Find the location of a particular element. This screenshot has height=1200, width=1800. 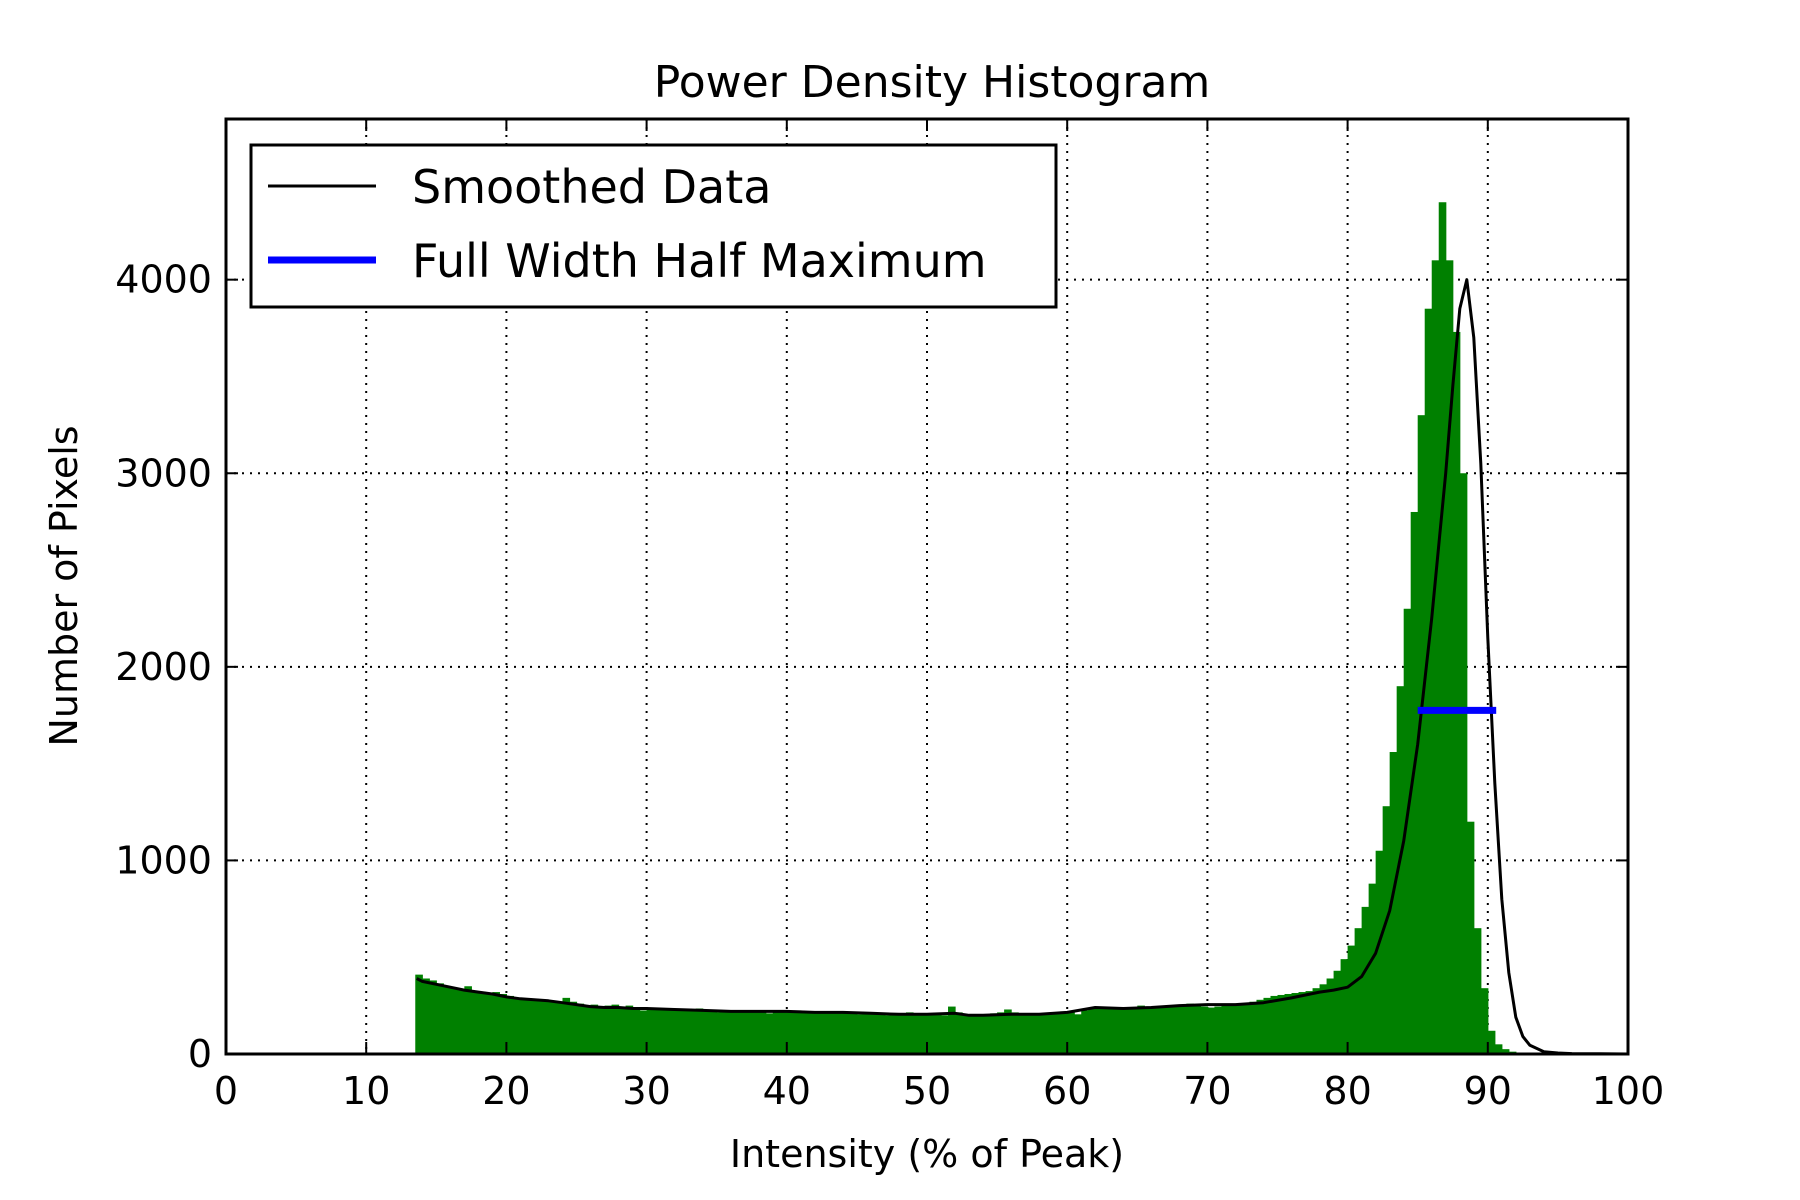

y-tick-label: 3000 is located at coordinates (163, 473).